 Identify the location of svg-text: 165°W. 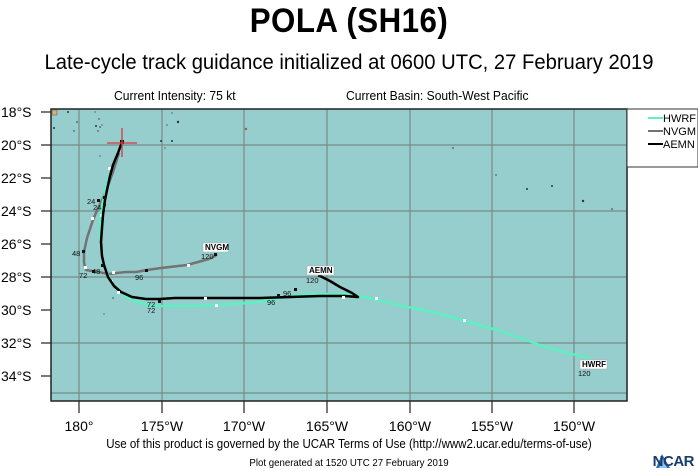
(327, 426).